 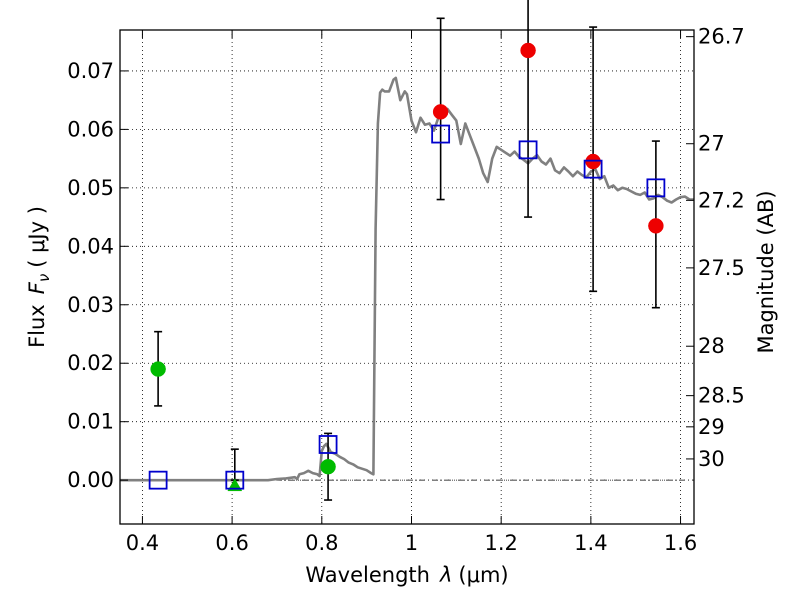 What do you see at coordinates (766, 271) in the screenshot?
I see `y2-axis-label: Magnitude (AB)` at bounding box center [766, 271].